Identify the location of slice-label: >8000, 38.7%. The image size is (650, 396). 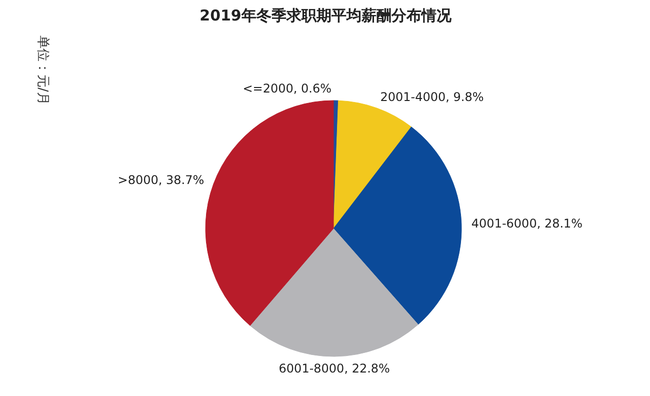
(161, 179).